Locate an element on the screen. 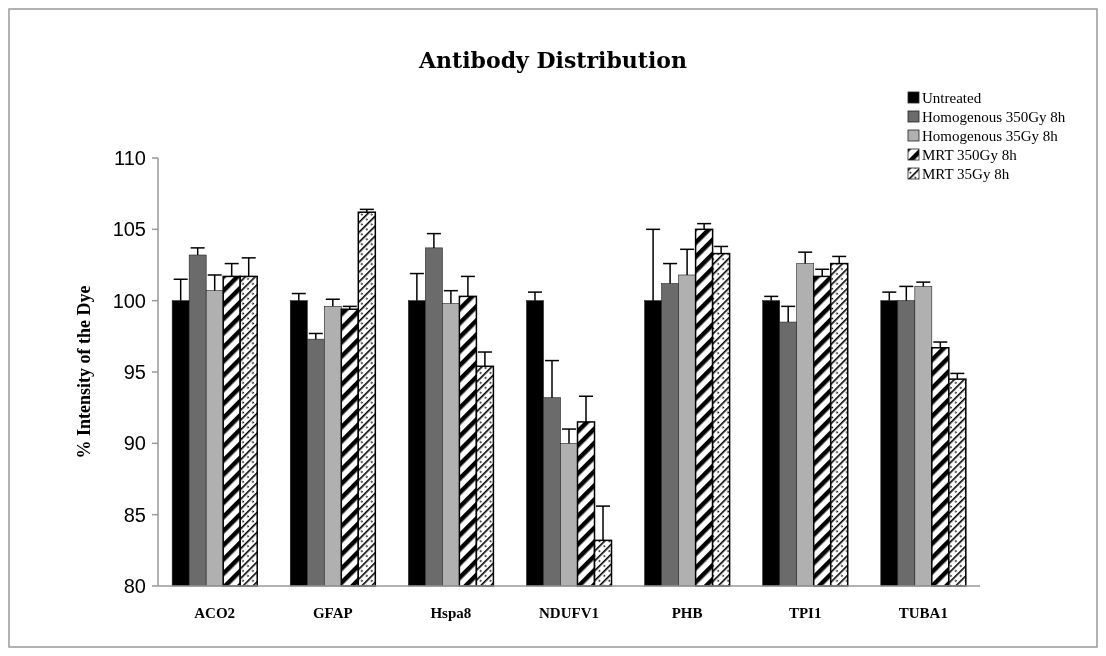 This screenshot has width=1106, height=656. y-axis-title: % Intensity of the Dye is located at coordinates (84, 372).